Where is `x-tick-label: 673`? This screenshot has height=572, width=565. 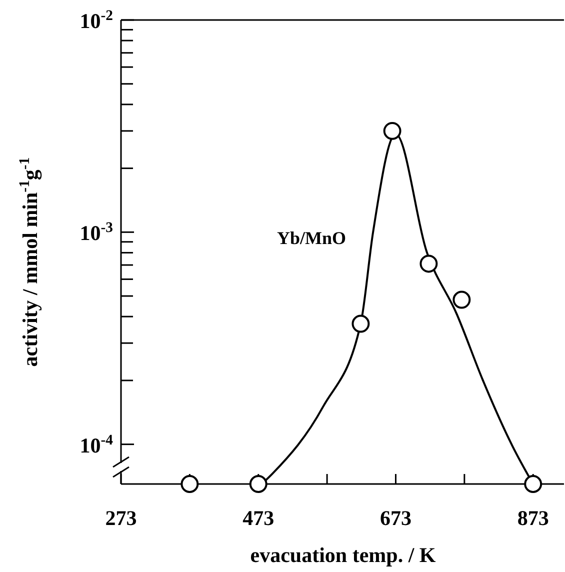 x-tick-label: 673 is located at coordinates (396, 518).